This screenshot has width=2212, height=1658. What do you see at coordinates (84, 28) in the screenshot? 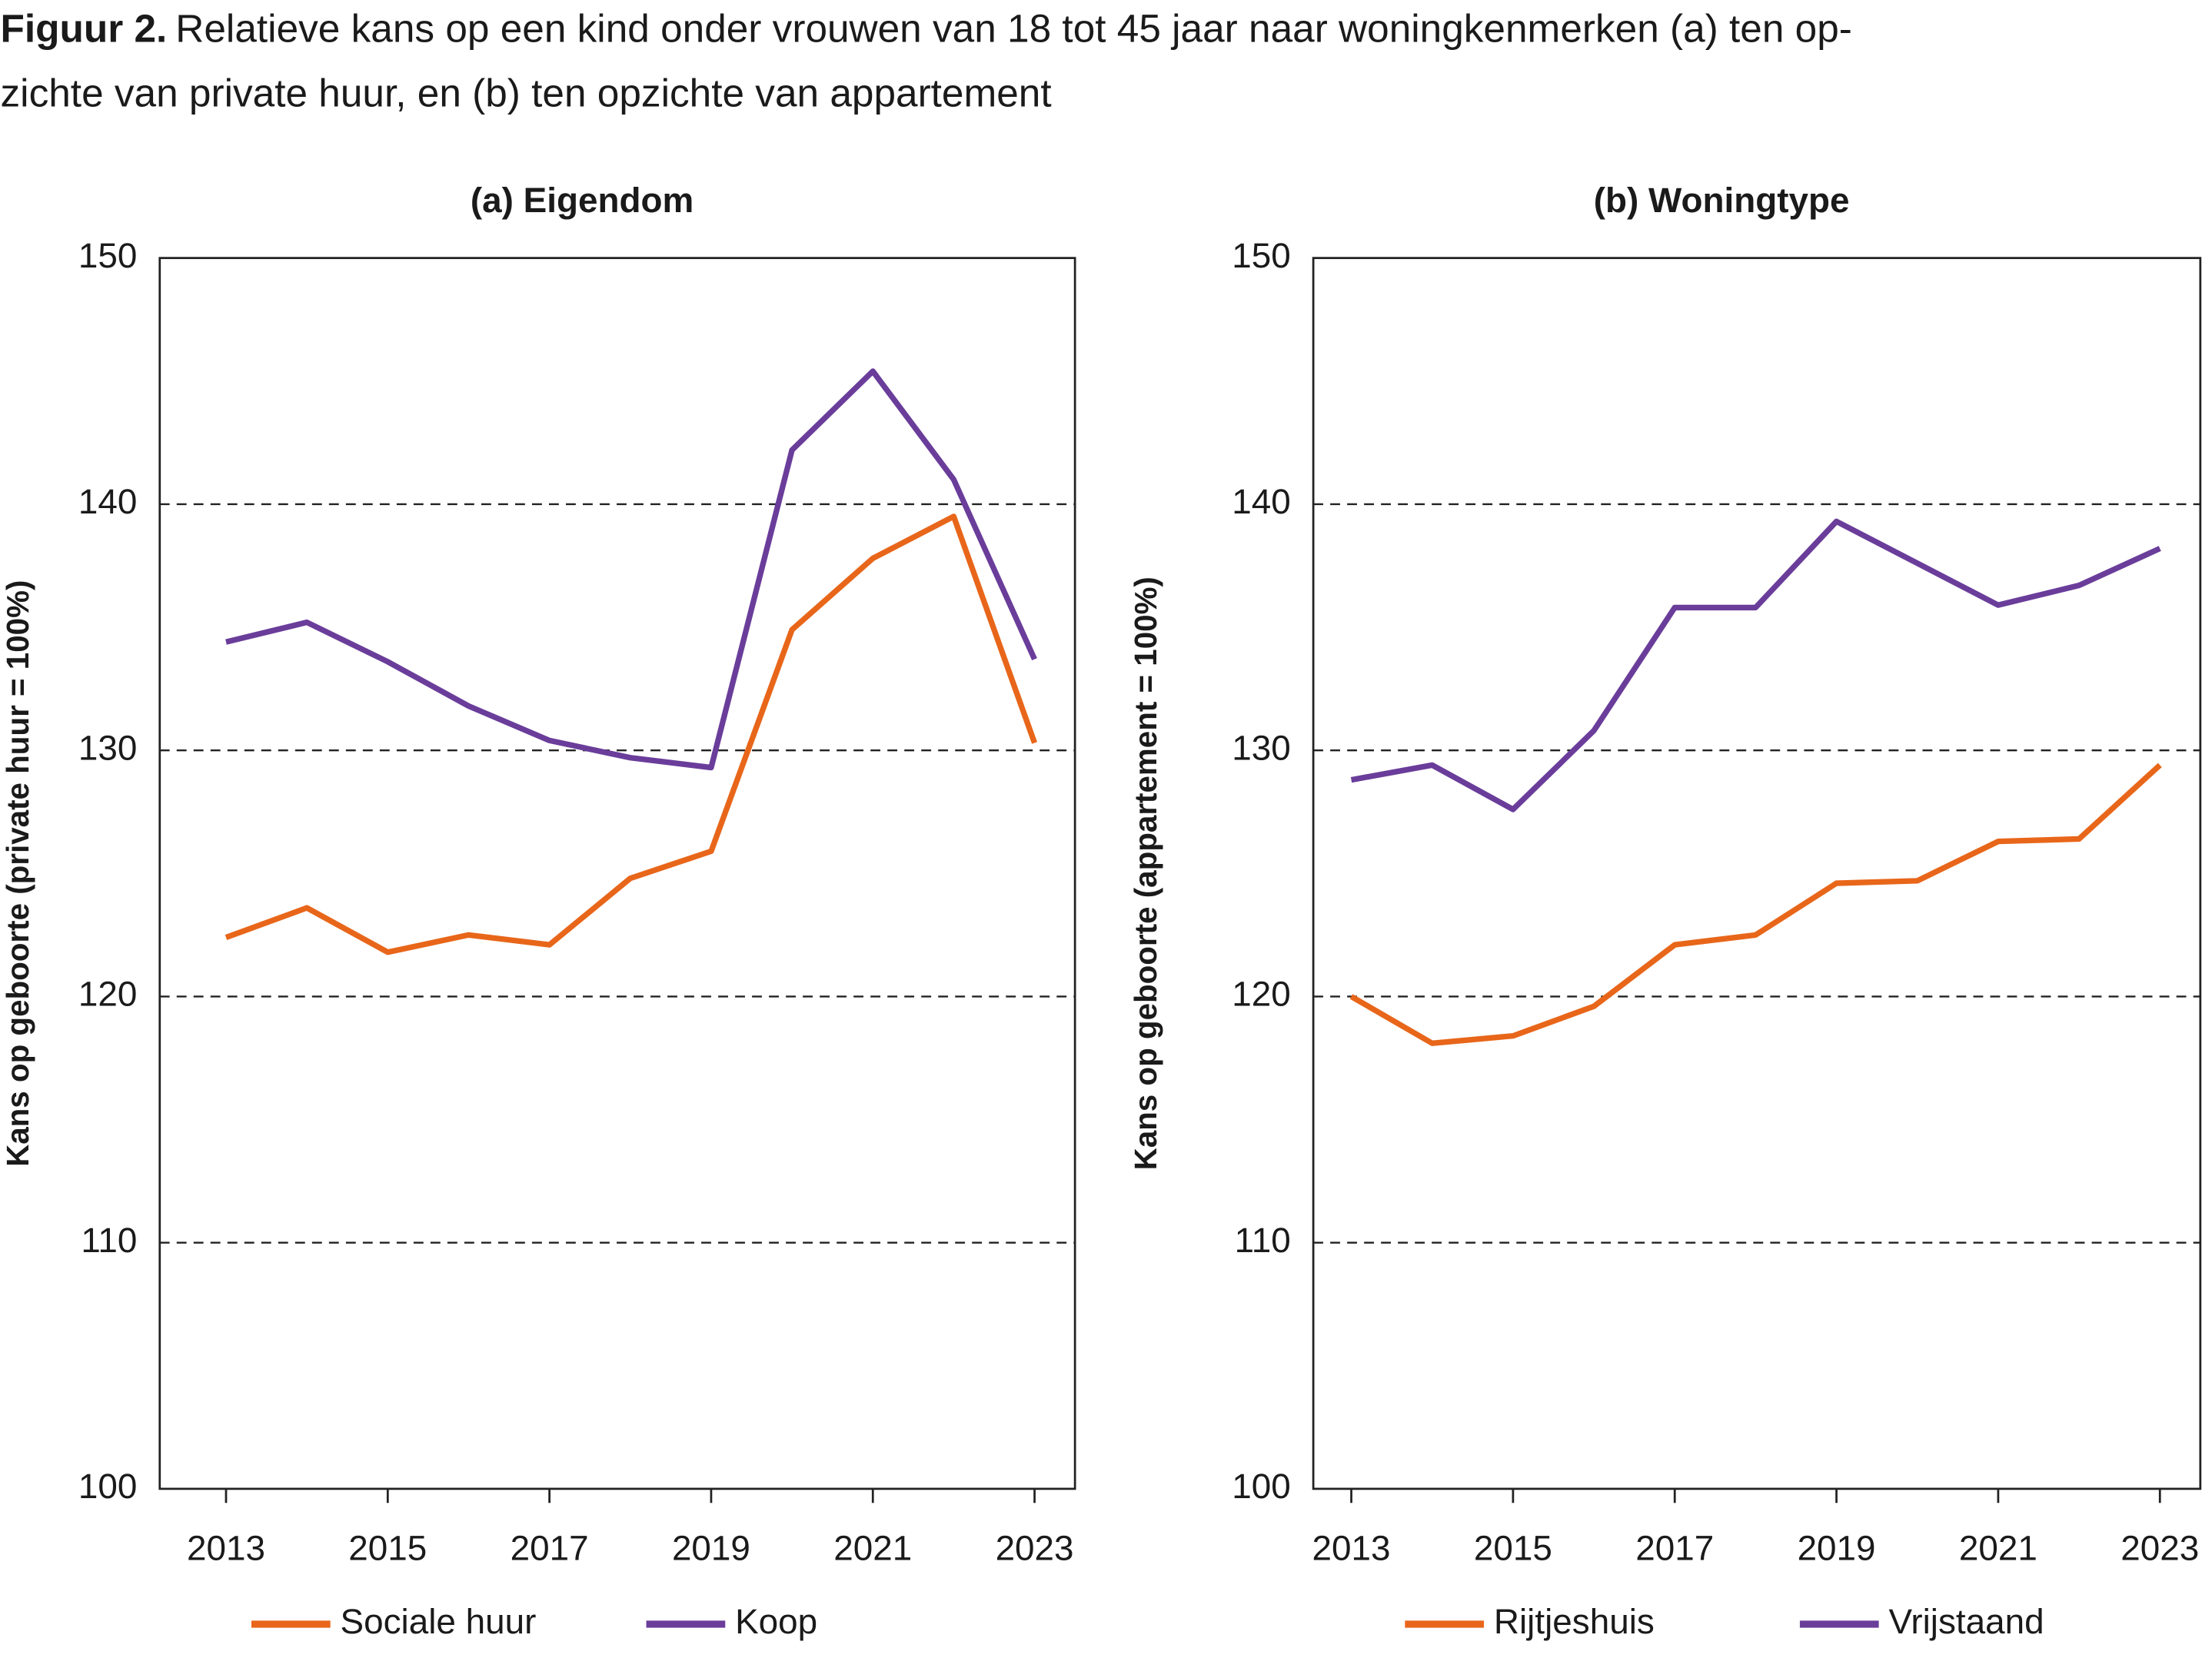
I see `figure-label: Figuur 2.` at bounding box center [84, 28].